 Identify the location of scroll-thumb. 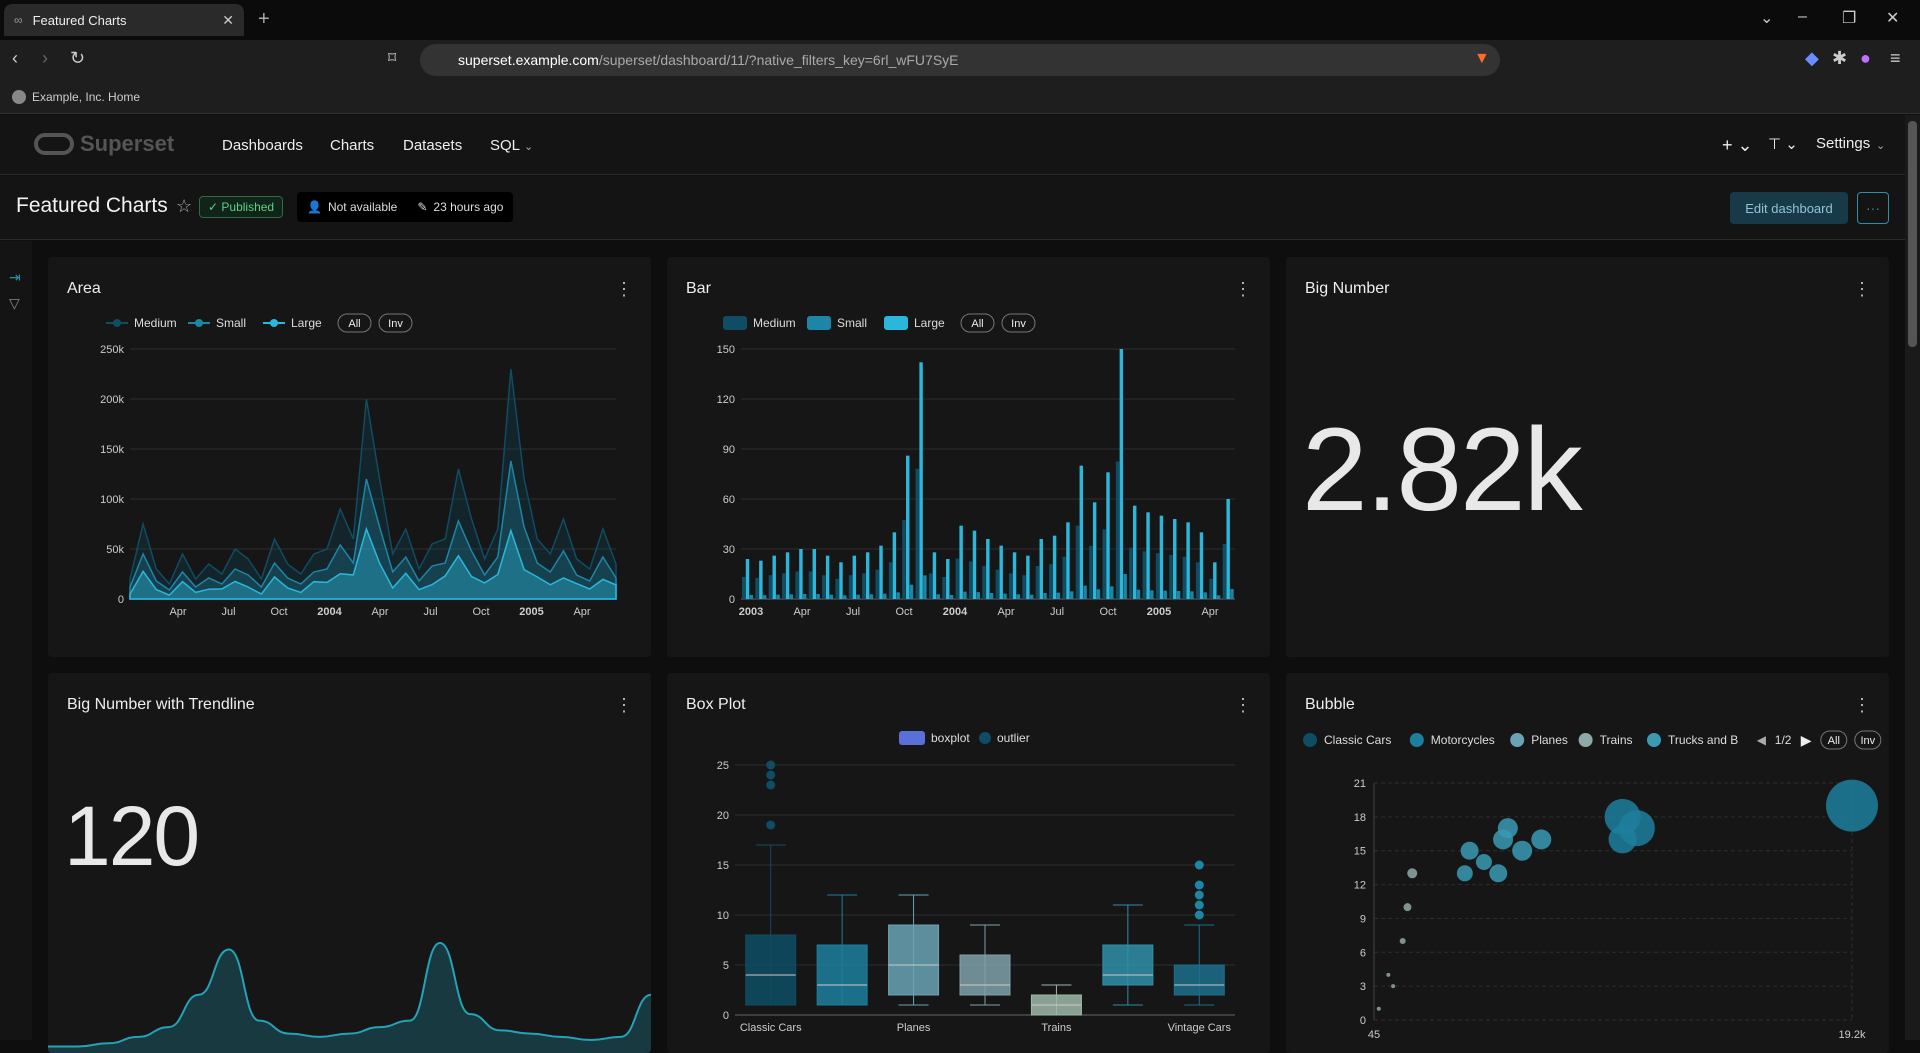
(1912, 234).